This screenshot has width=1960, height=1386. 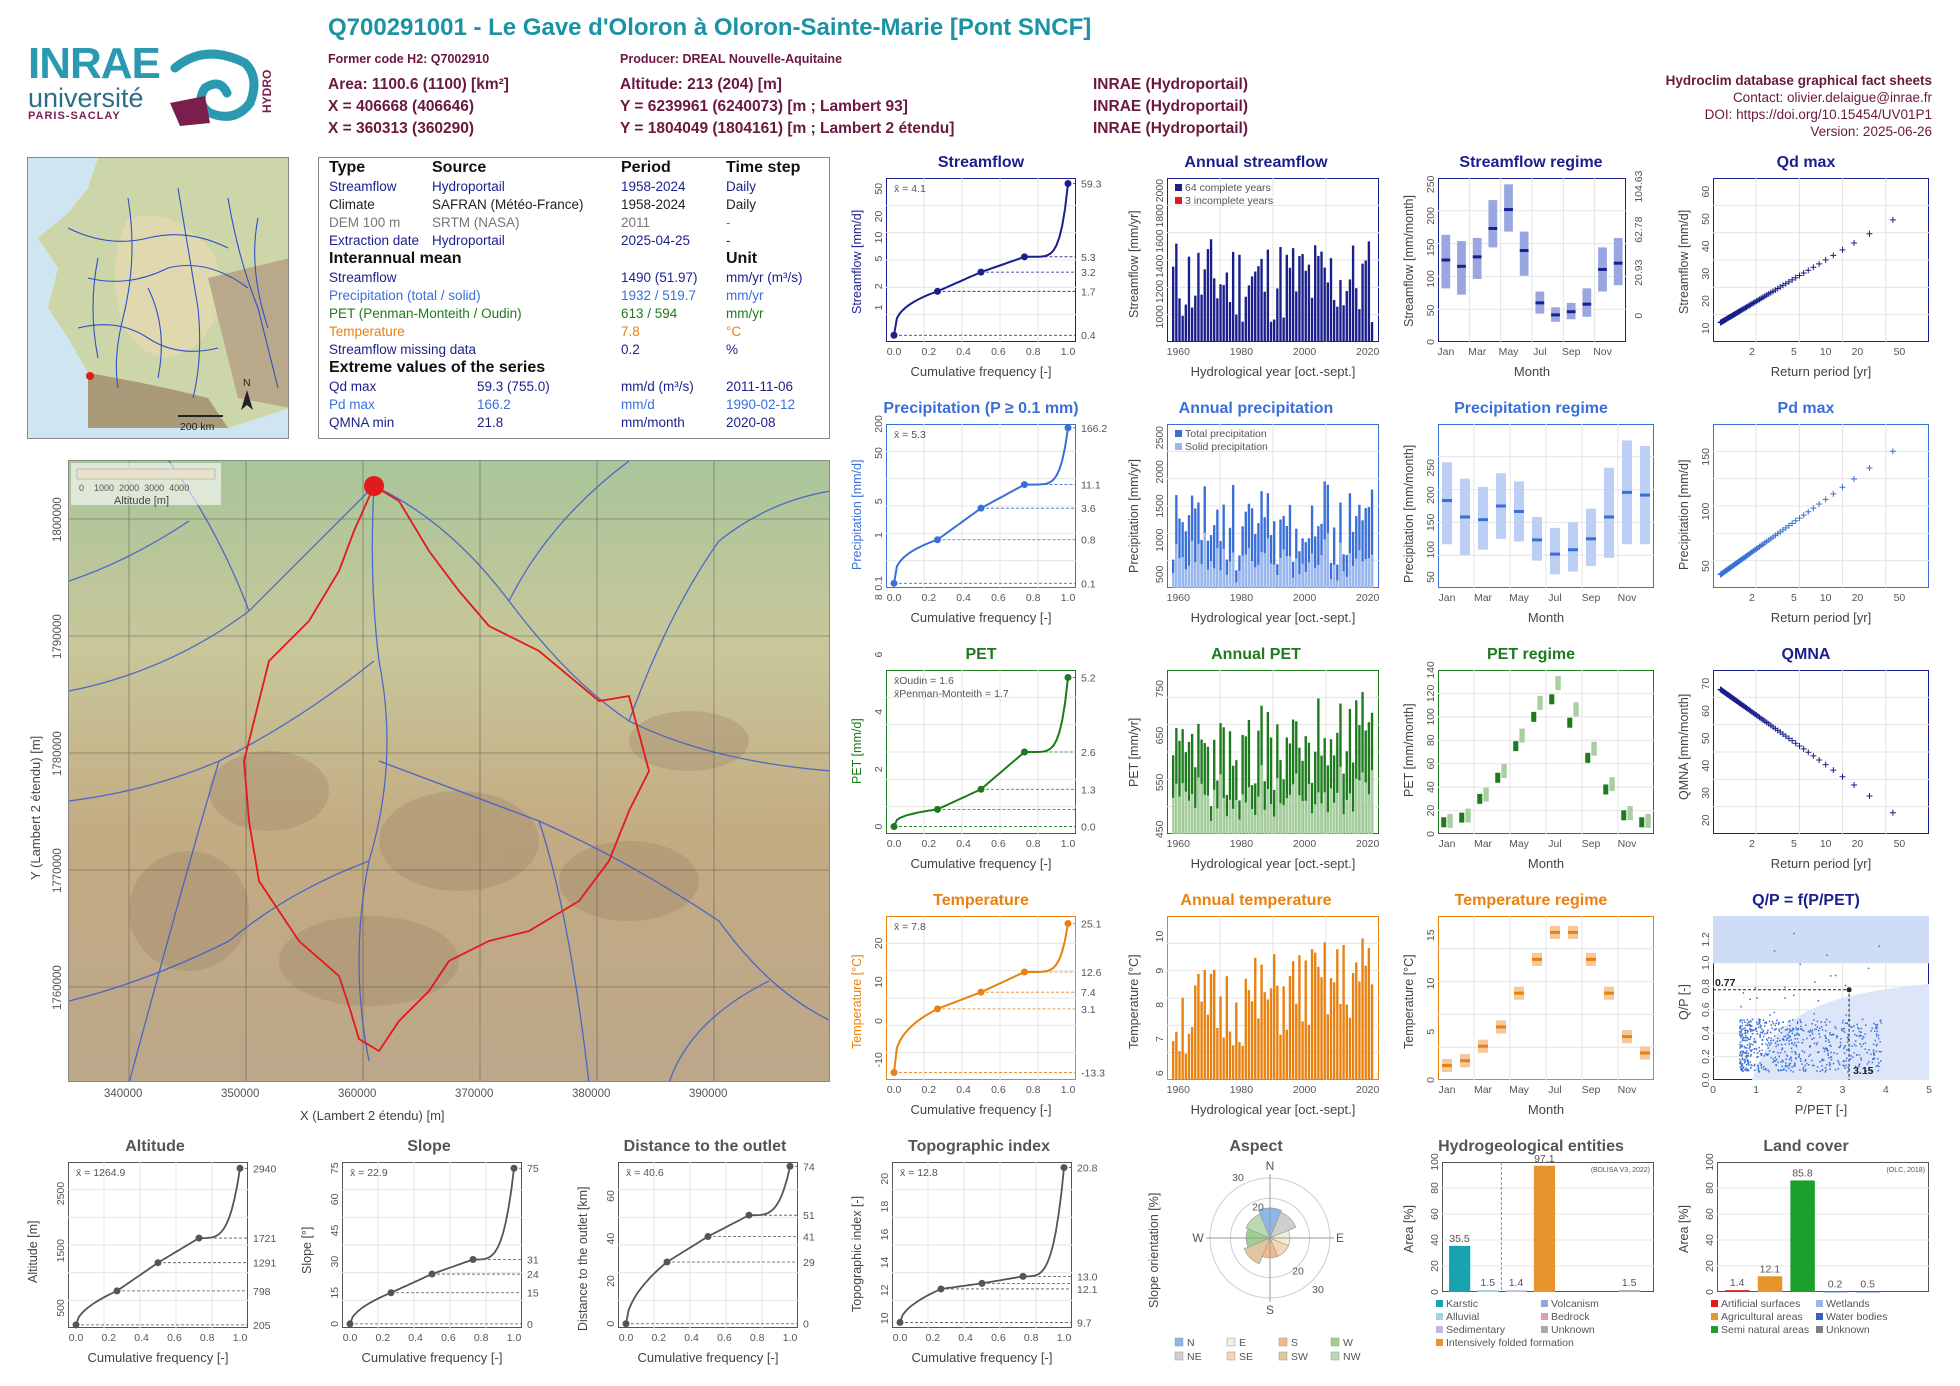 What do you see at coordinates (998, 1090) in the screenshot?
I see `temp-cdf-xtick: 0.6` at bounding box center [998, 1090].